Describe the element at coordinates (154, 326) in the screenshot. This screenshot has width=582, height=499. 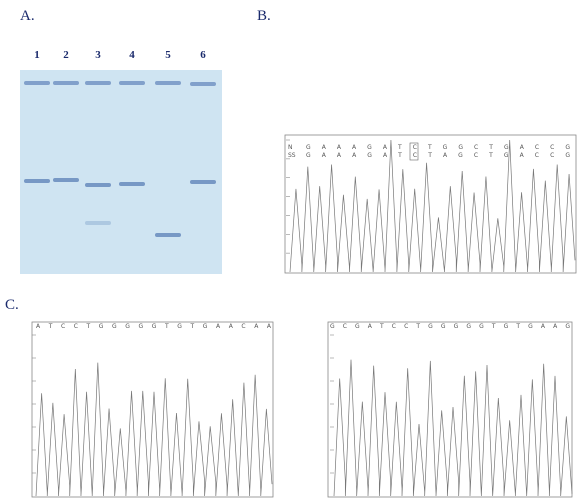
I see `sequence: A T C C T G G G G G T G T G A A C A A` at that location.